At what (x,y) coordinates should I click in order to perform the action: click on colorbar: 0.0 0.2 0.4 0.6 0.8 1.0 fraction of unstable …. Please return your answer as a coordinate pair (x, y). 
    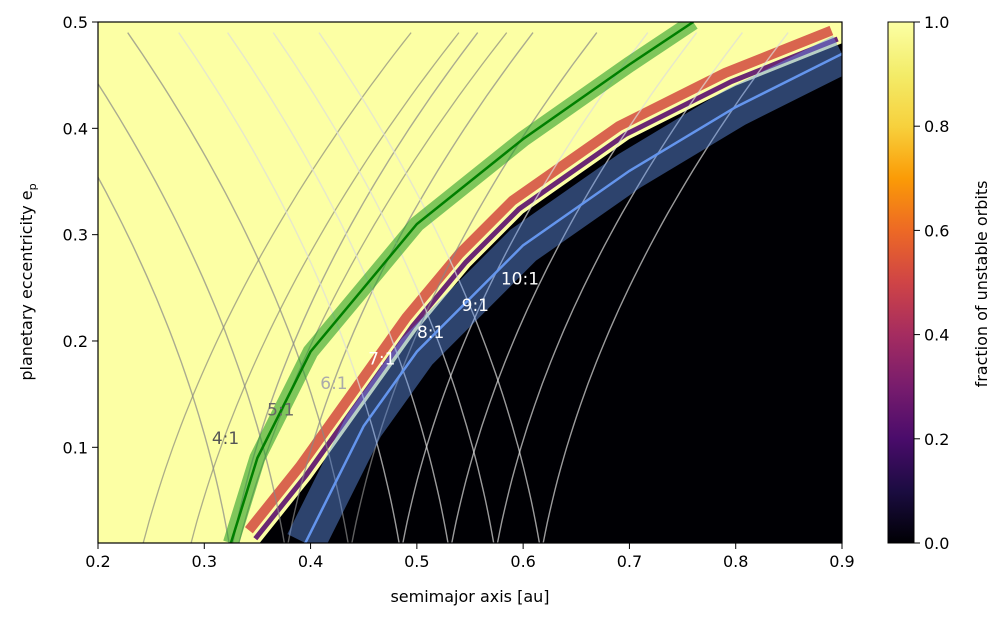
    Looking at the image, I should click on (939, 283).